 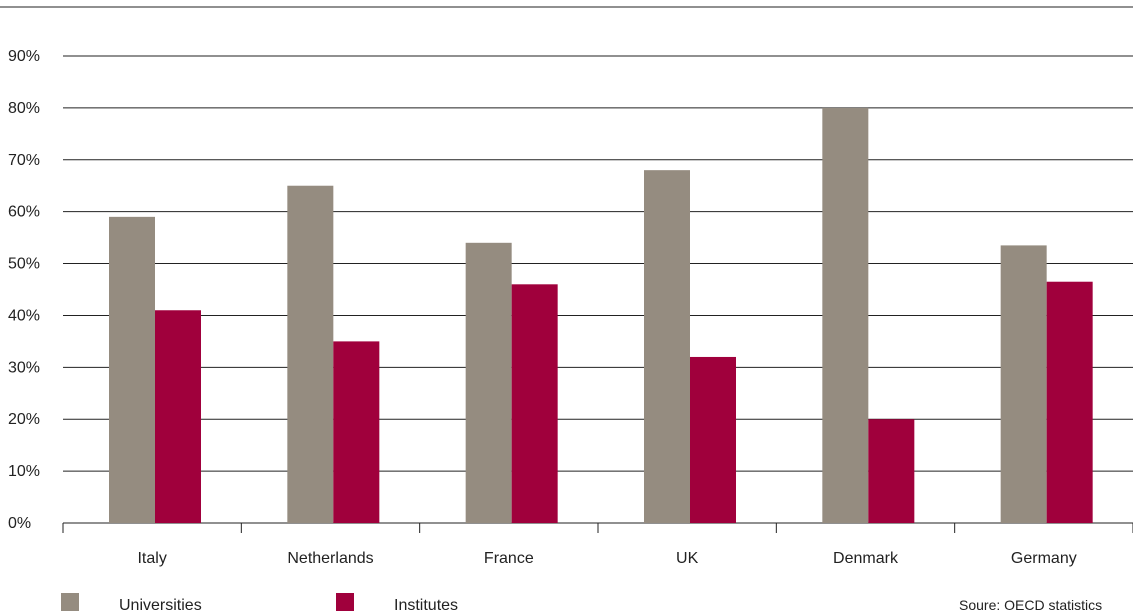 I want to click on bar-universities-netherlands, so click(x=310, y=354).